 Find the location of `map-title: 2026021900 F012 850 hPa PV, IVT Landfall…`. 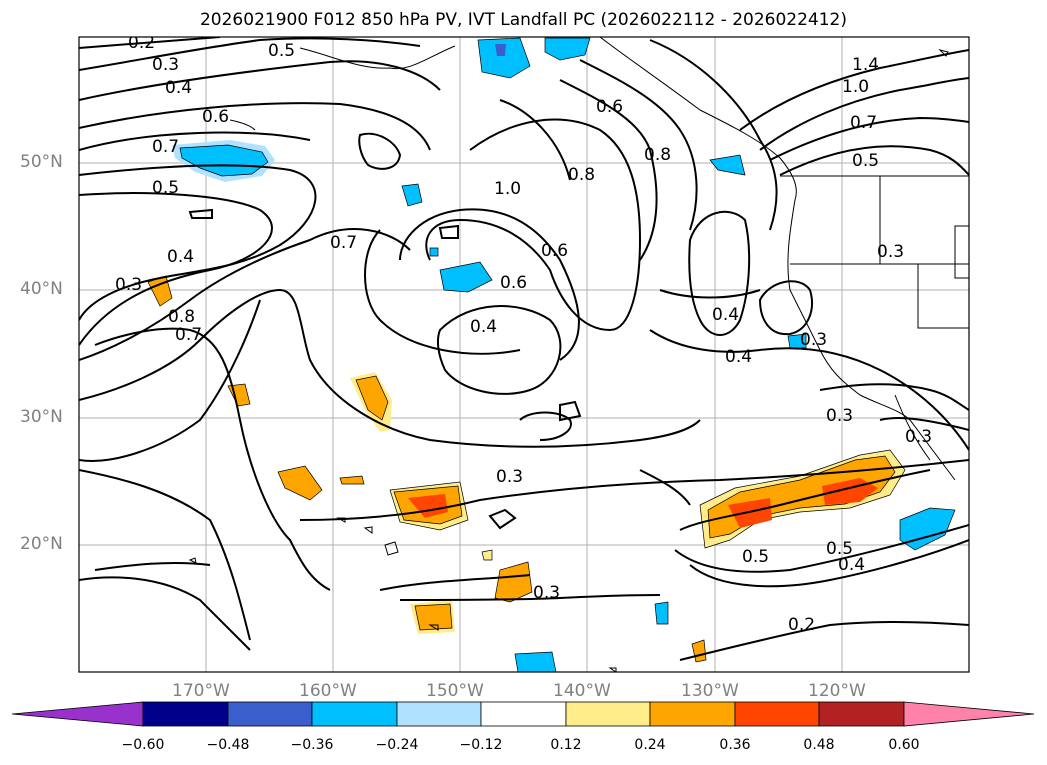

map-title: 2026021900 F012 850 hPa PV, IVT Landfall… is located at coordinates (523, 20).